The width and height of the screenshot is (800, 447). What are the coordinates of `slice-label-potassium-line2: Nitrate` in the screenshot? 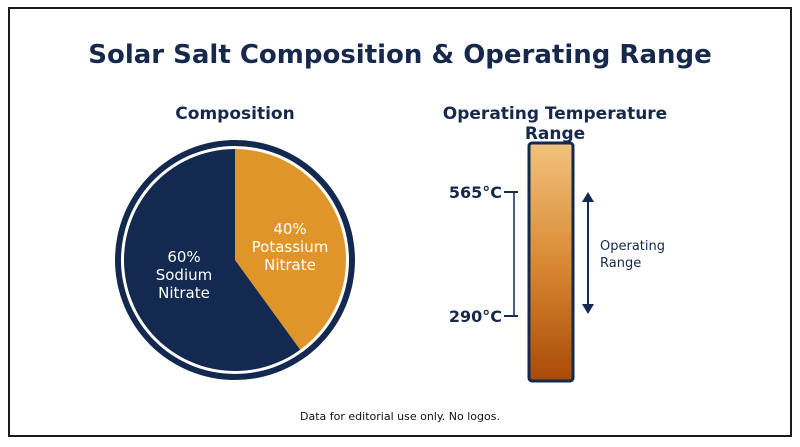 It's located at (290, 265).